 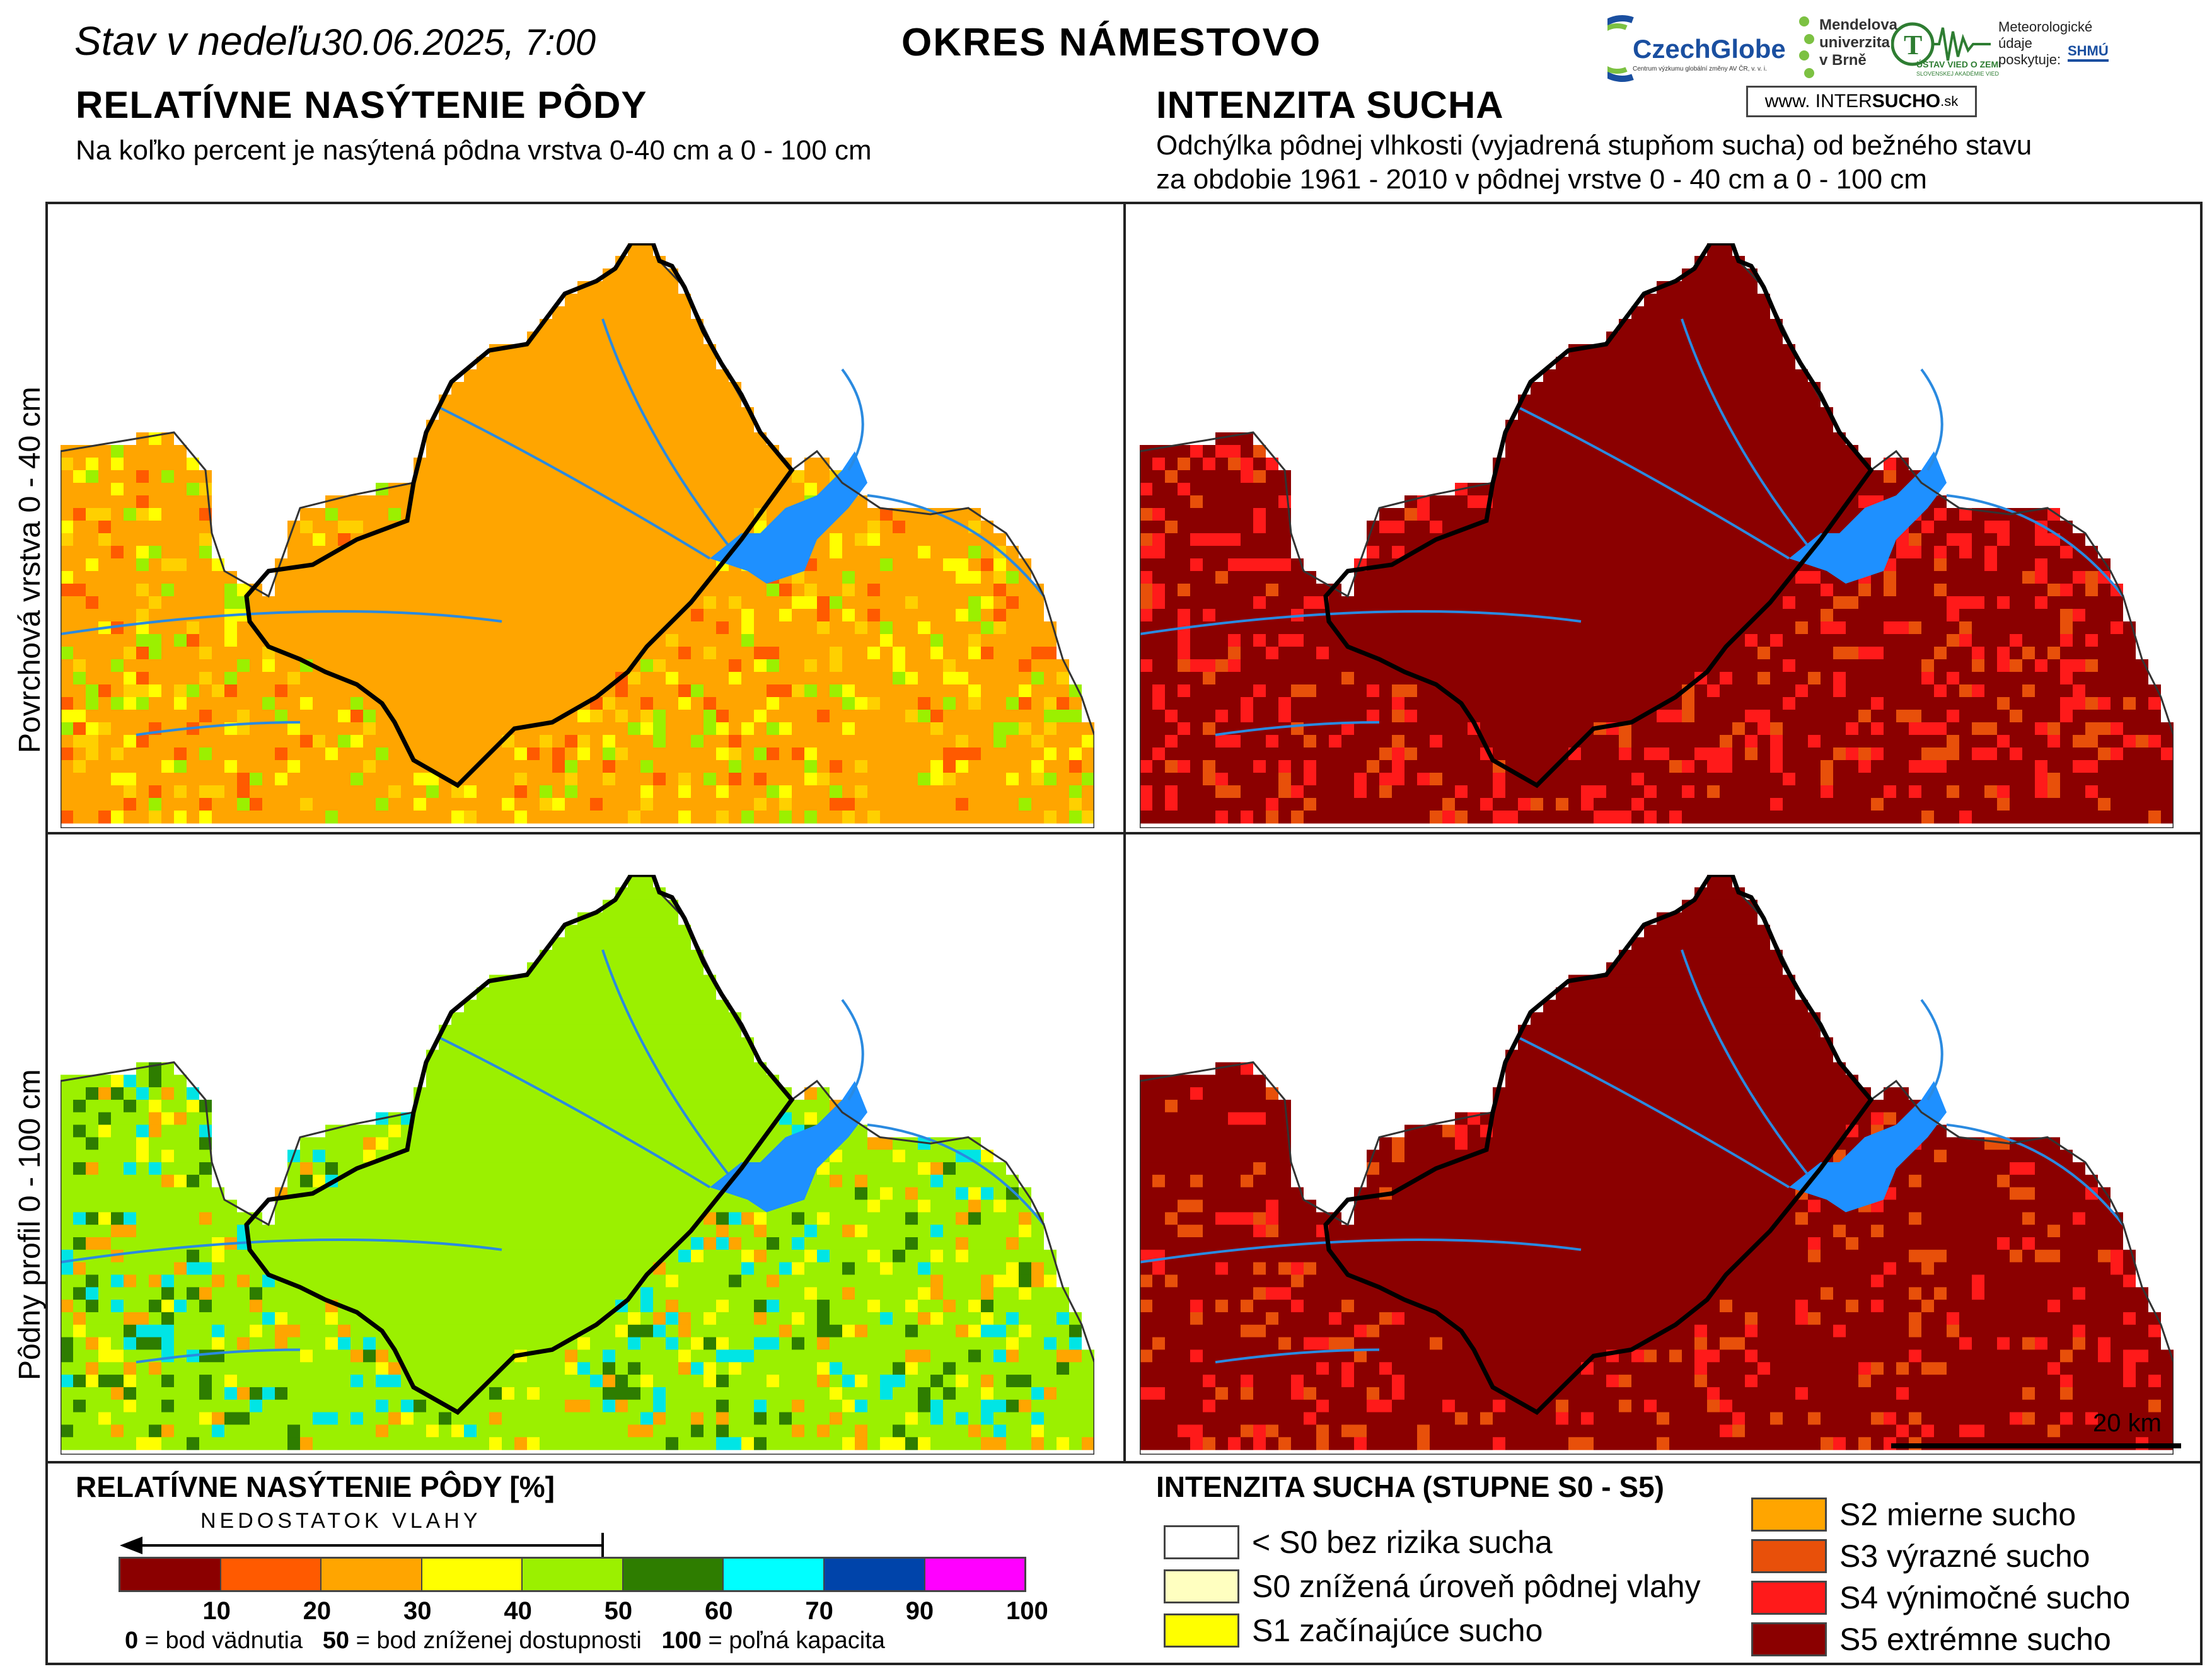 What do you see at coordinates (681, 1640) in the screenshot?
I see `note-100-value: 100` at bounding box center [681, 1640].